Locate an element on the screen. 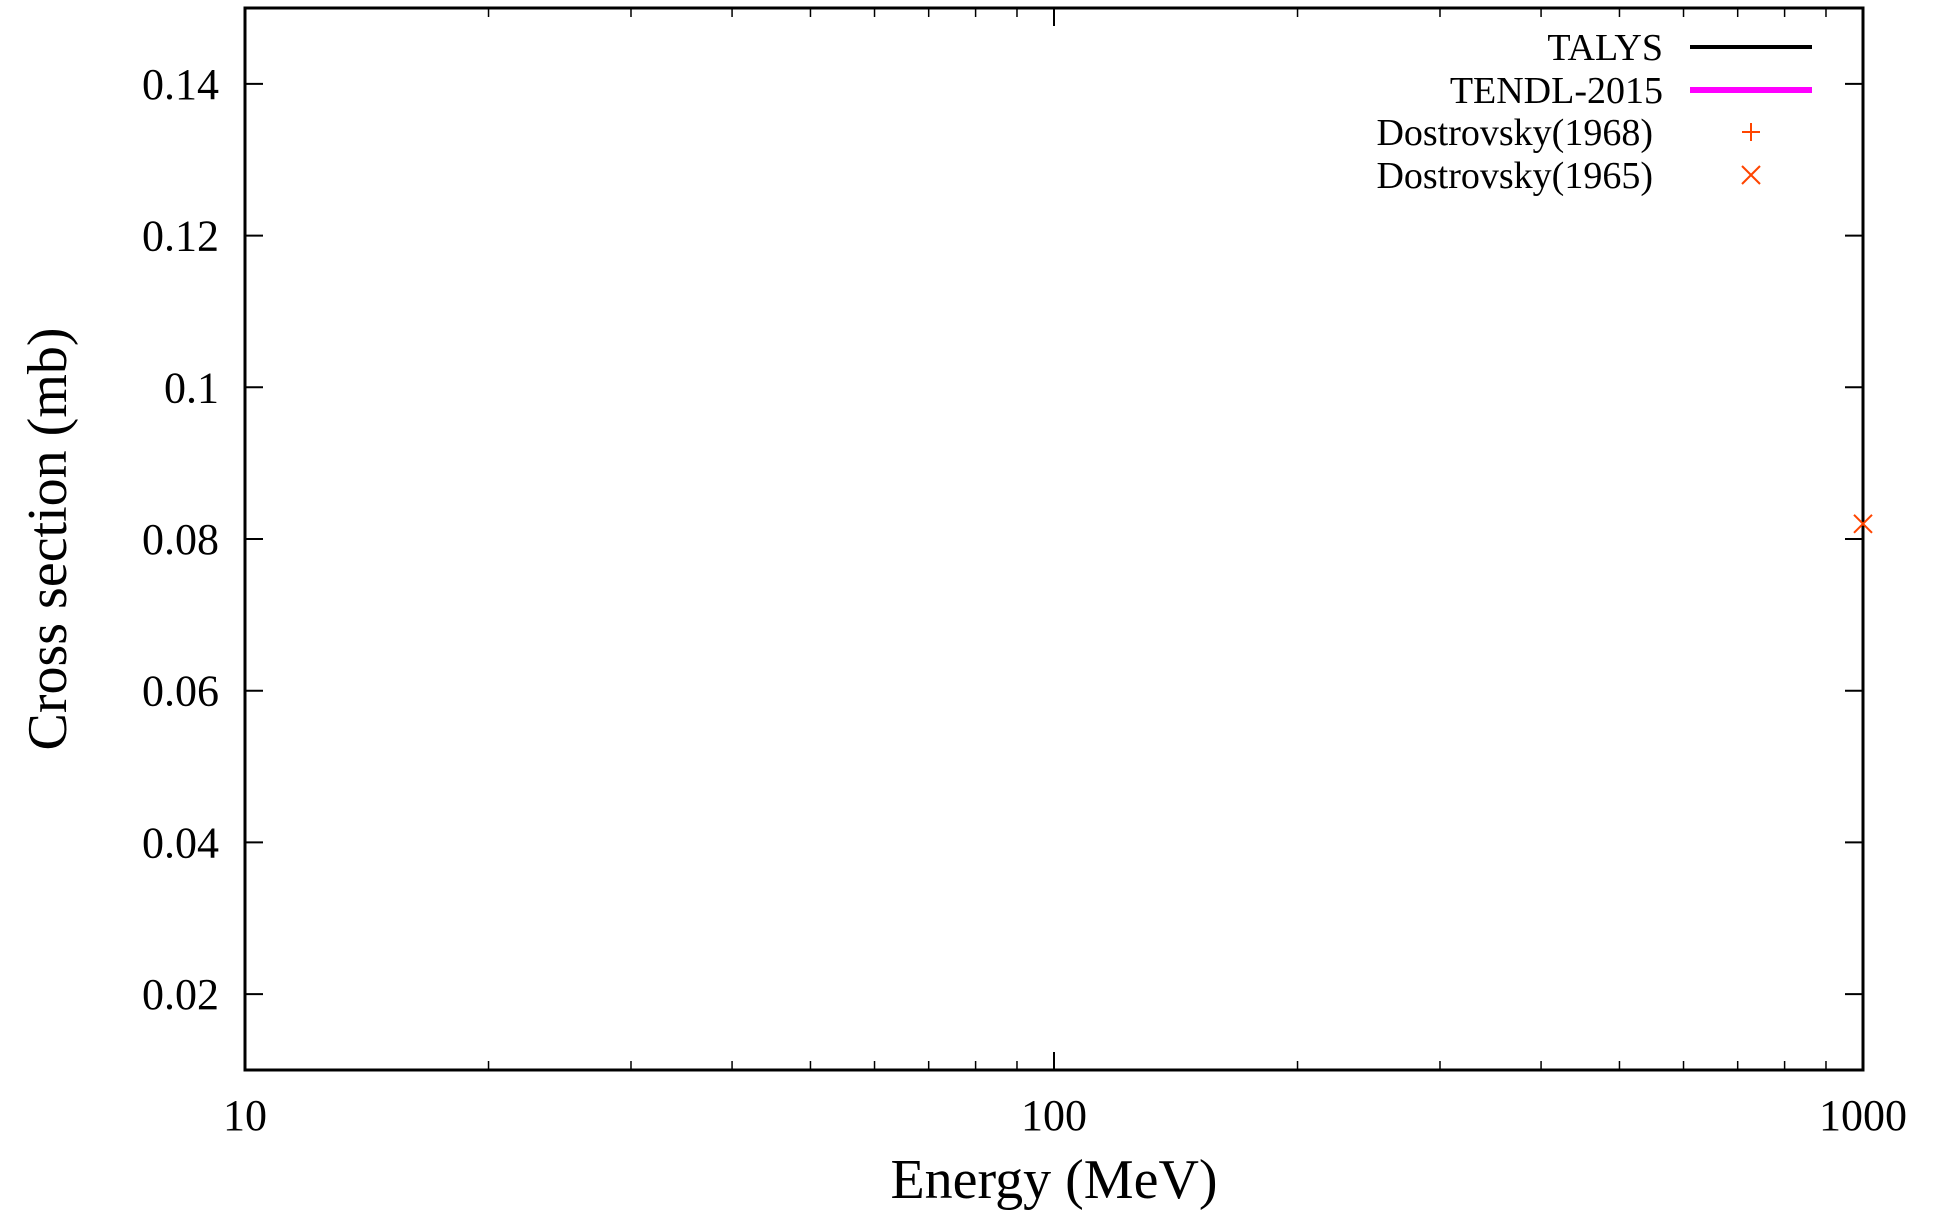  x-tick-label: 100 is located at coordinates (1054, 1115).